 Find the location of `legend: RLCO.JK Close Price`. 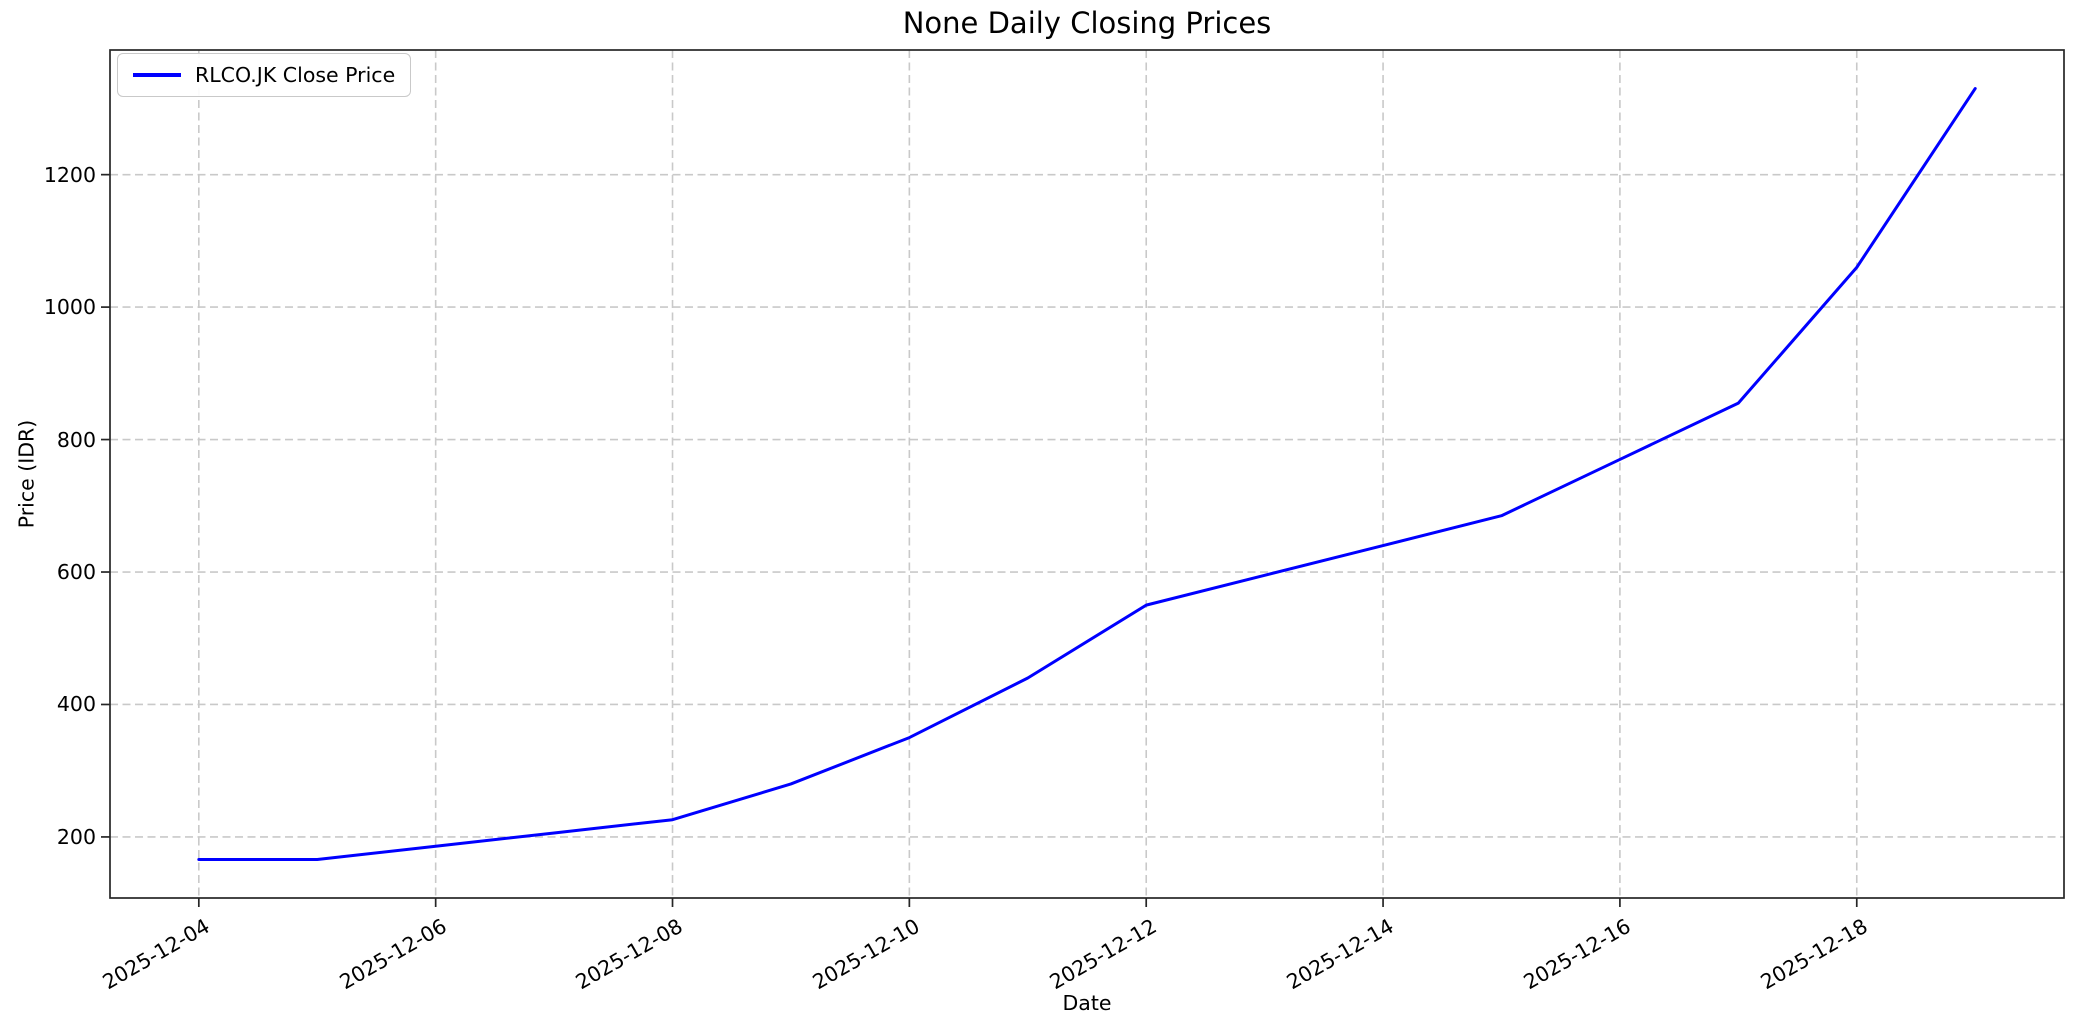

legend: RLCO.JK Close Price is located at coordinates (264, 75).